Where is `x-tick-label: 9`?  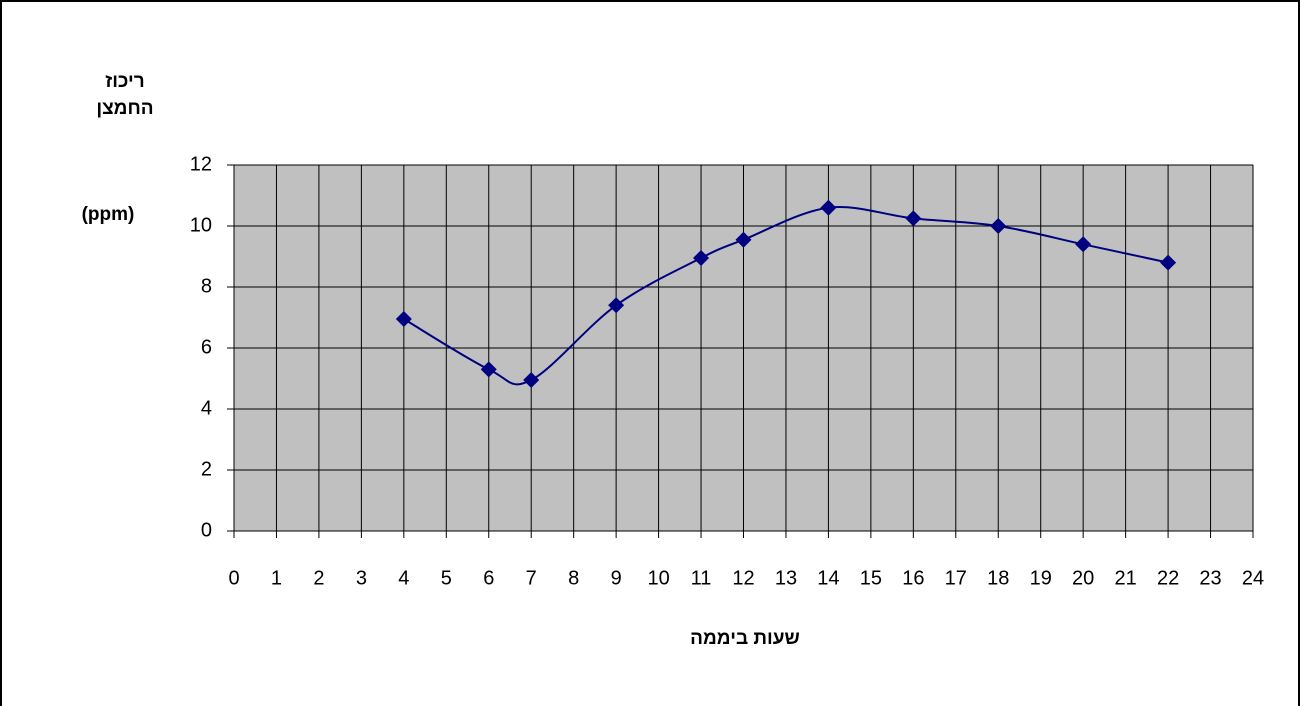
x-tick-label: 9 is located at coordinates (616, 578).